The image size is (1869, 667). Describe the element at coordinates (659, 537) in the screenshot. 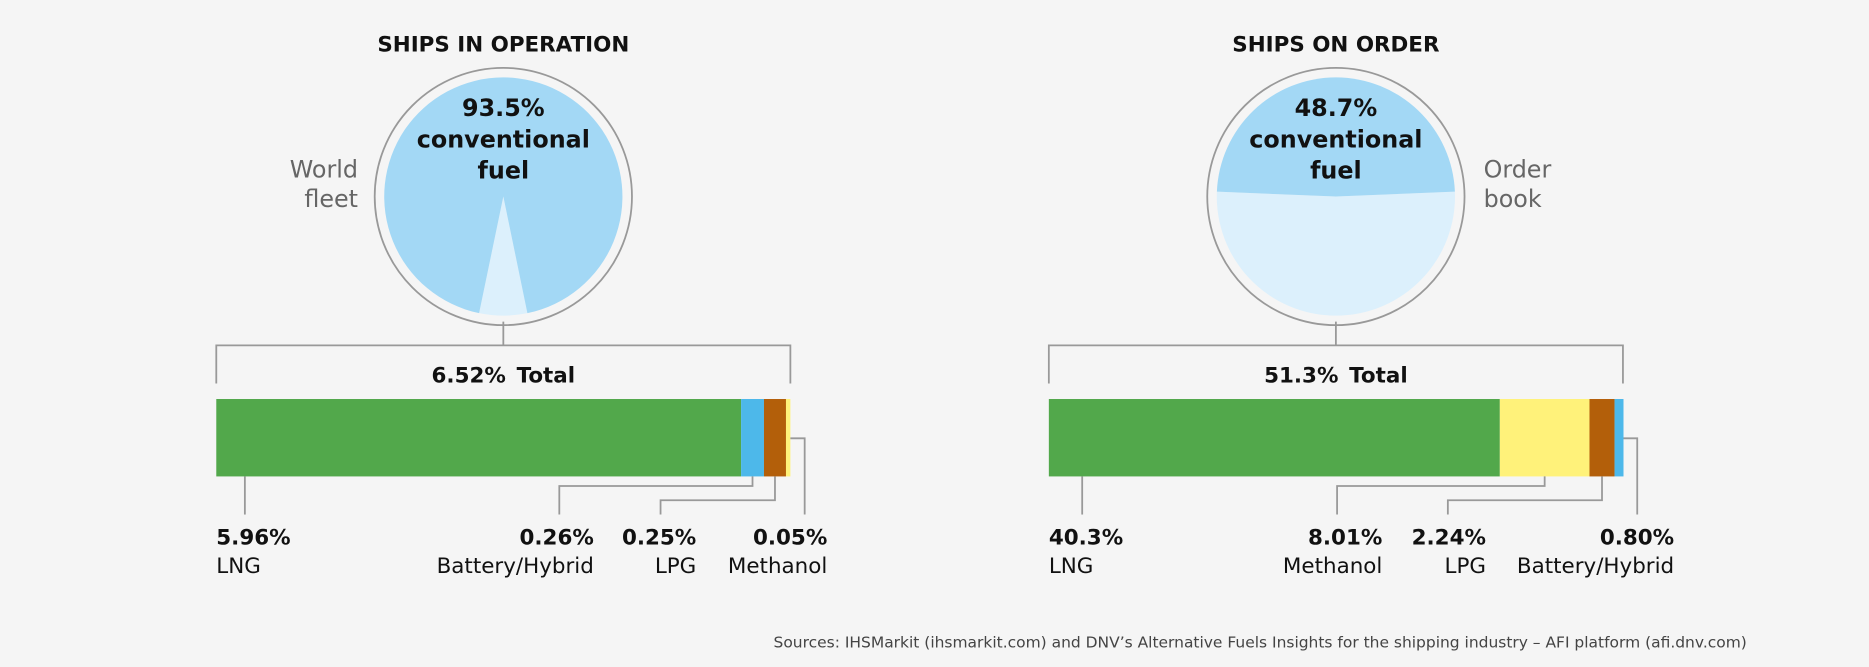

I see `segment-value: 0.25%` at that location.